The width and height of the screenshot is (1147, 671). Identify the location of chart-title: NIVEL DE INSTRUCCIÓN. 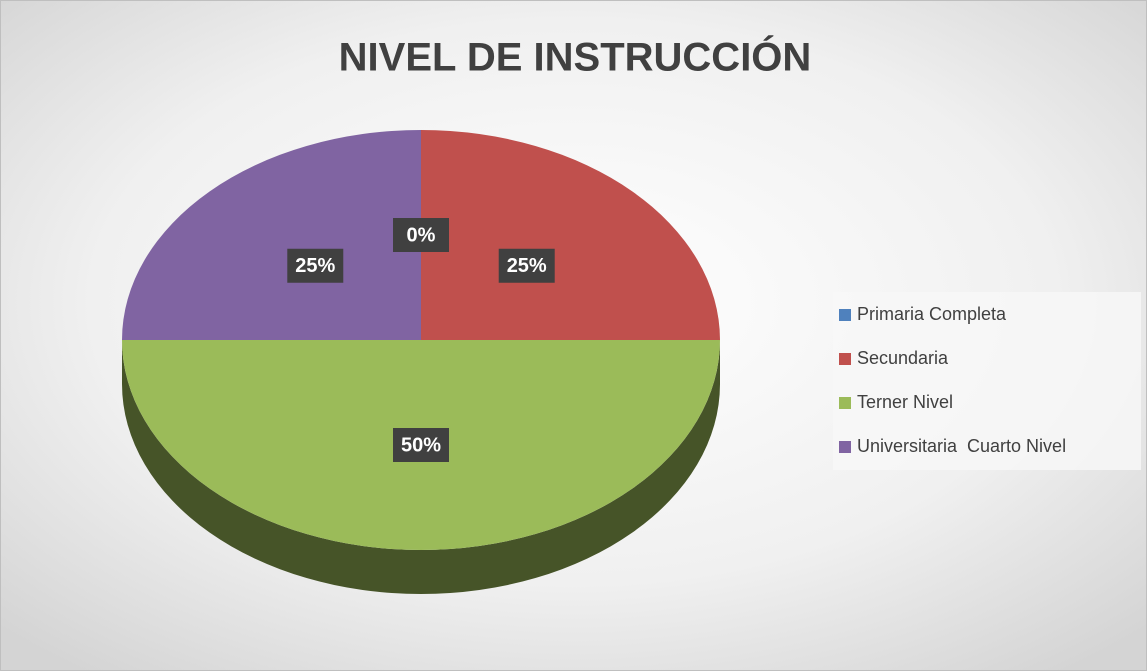
(575, 57).